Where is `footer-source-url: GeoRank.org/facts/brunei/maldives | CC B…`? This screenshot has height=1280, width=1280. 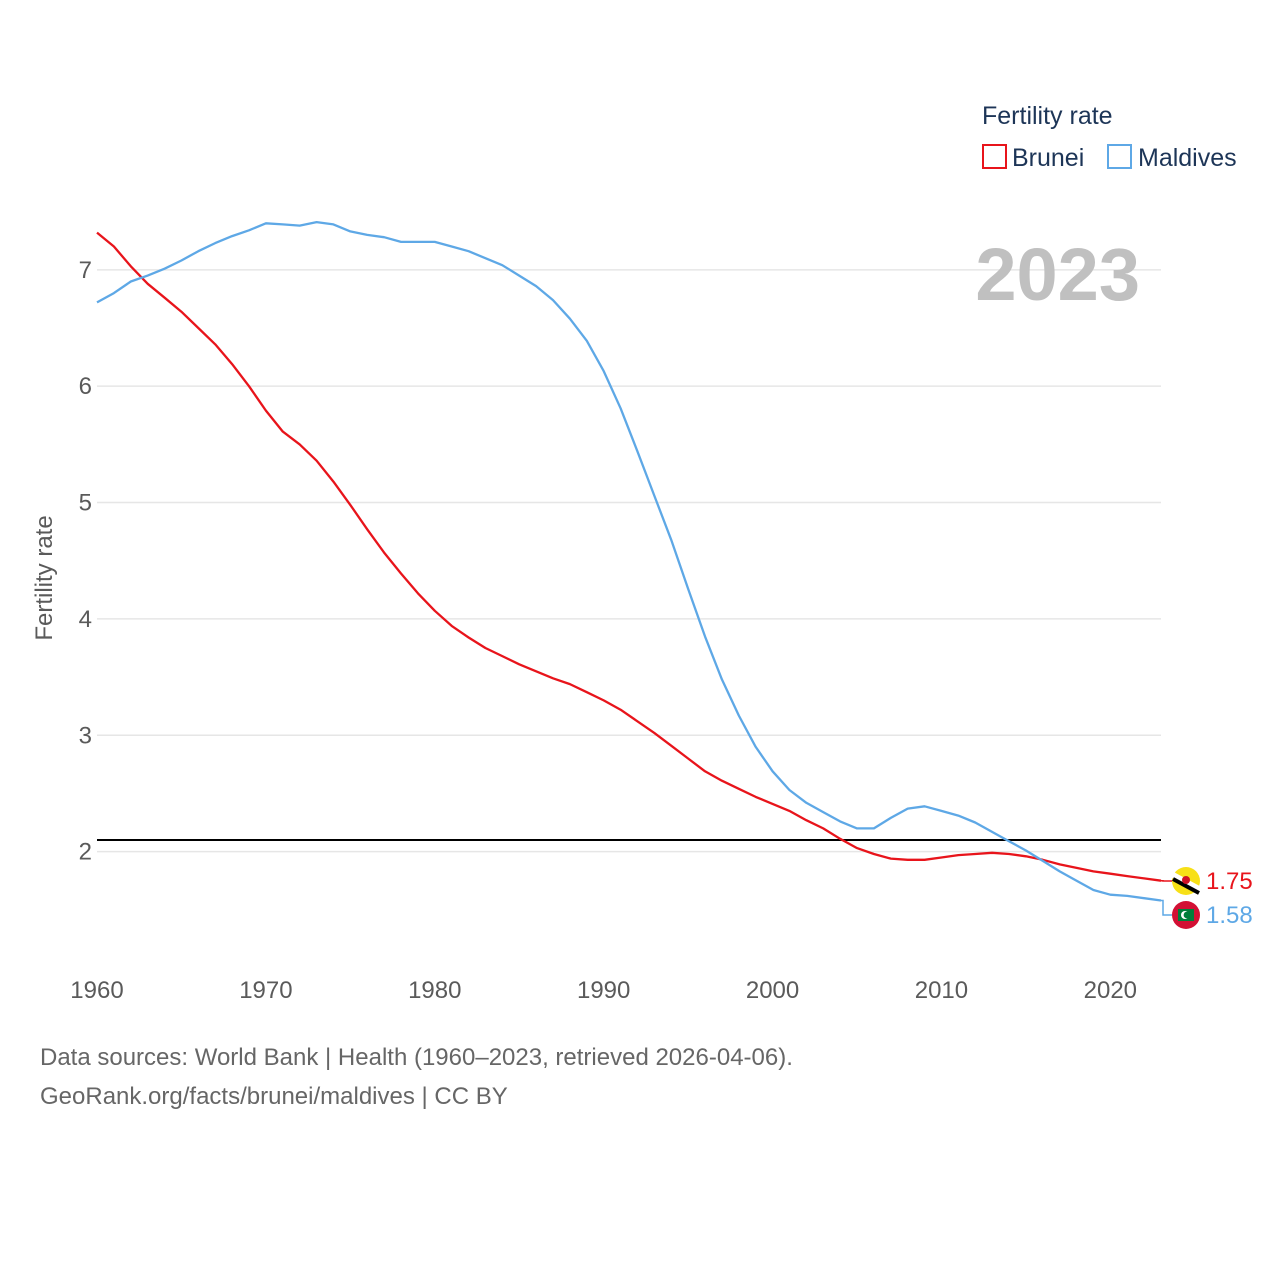 footer-source-url: GeoRank.org/facts/brunei/maldives | CC B… is located at coordinates (274, 1096).